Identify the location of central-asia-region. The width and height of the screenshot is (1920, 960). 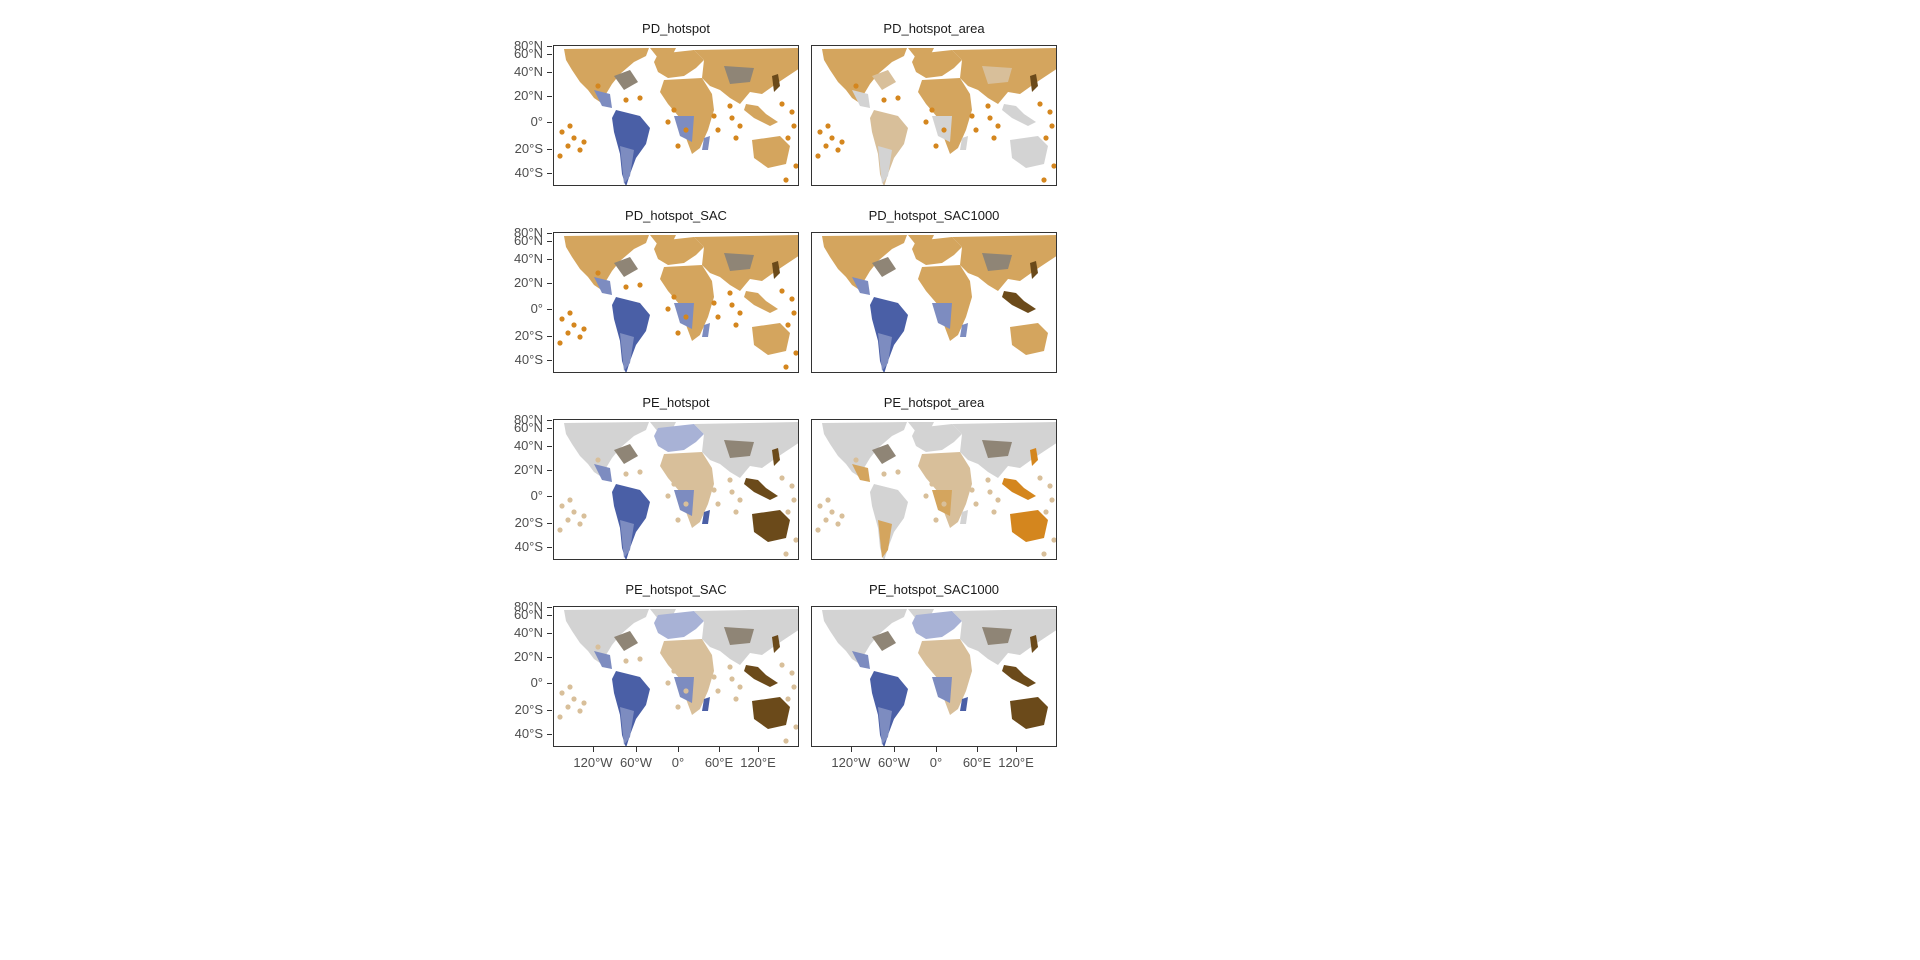
(997, 262).